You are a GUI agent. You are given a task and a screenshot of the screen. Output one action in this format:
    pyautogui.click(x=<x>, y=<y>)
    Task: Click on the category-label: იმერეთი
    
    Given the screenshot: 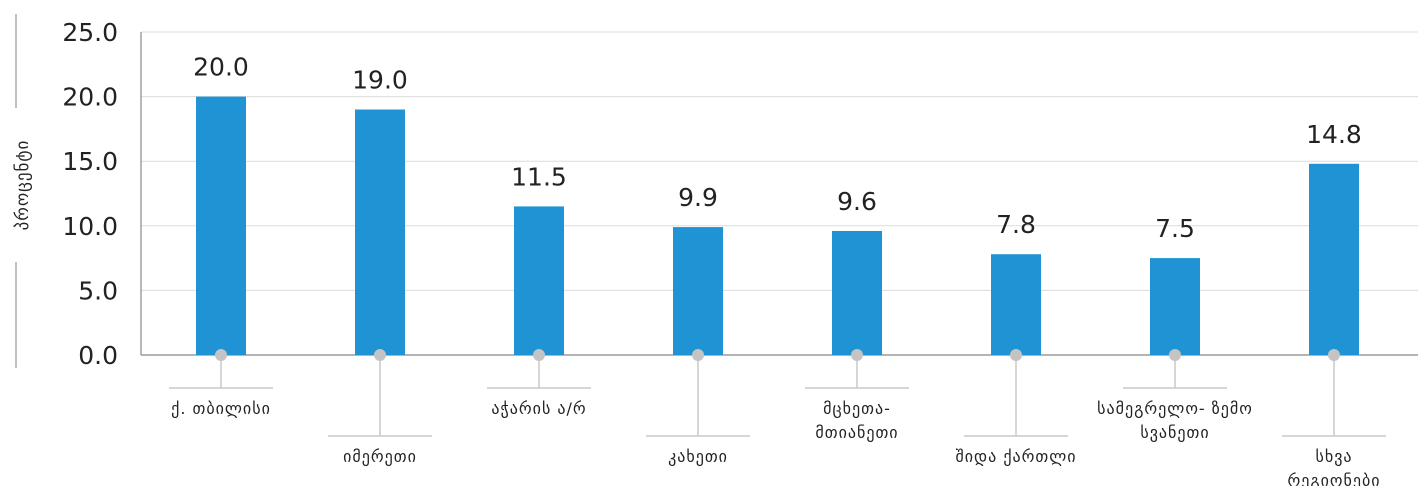 What is the action you would take?
    pyautogui.click(x=380, y=456)
    